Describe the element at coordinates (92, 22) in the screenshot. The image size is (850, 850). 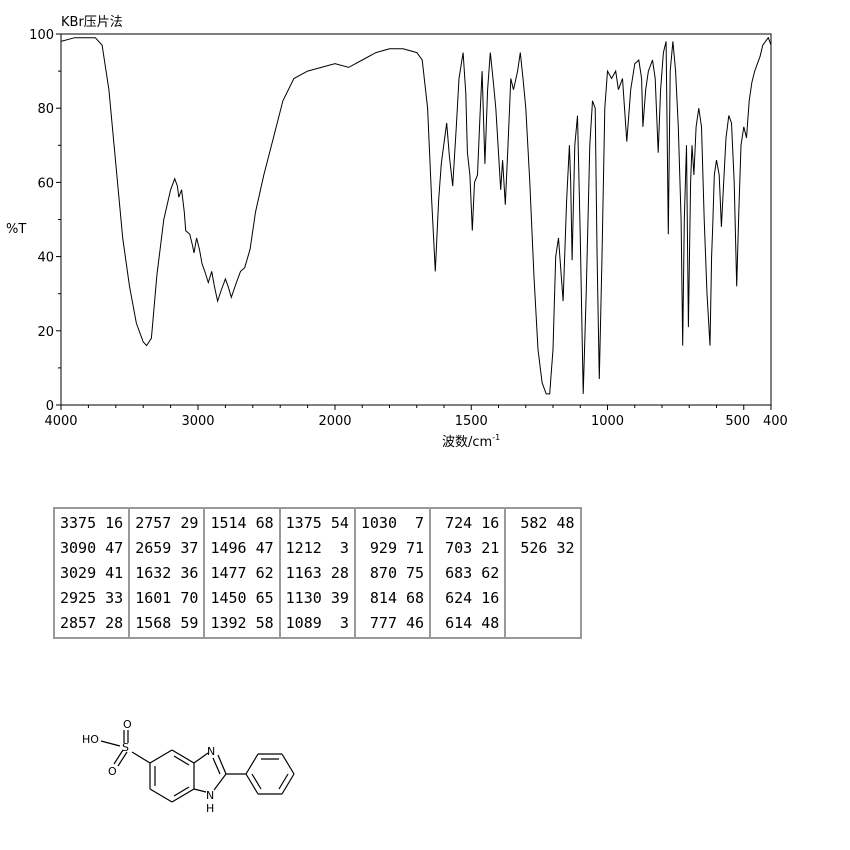
I see `chart-title: KBr压片法` at that location.